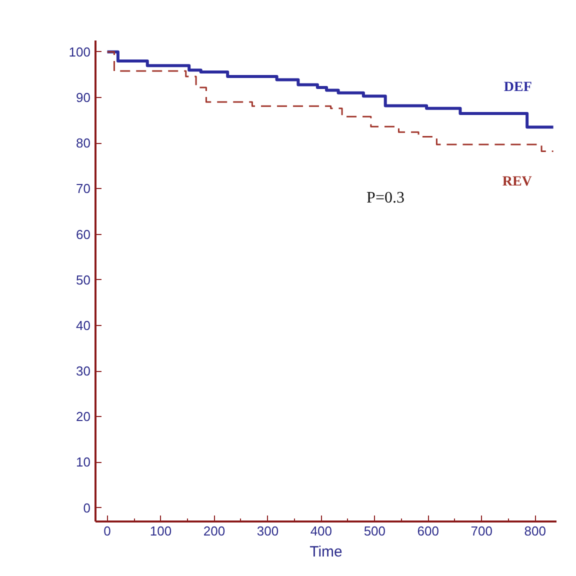 The width and height of the screenshot is (576, 576). Describe the element at coordinates (161, 531) in the screenshot. I see `x-tick-label: 100` at that location.